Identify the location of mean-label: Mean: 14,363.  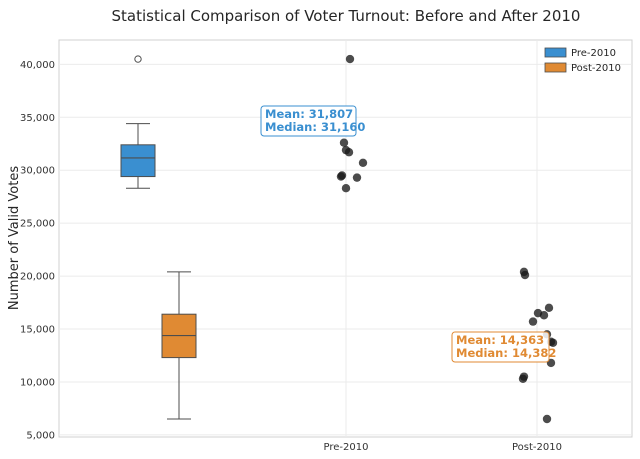
(500, 340).